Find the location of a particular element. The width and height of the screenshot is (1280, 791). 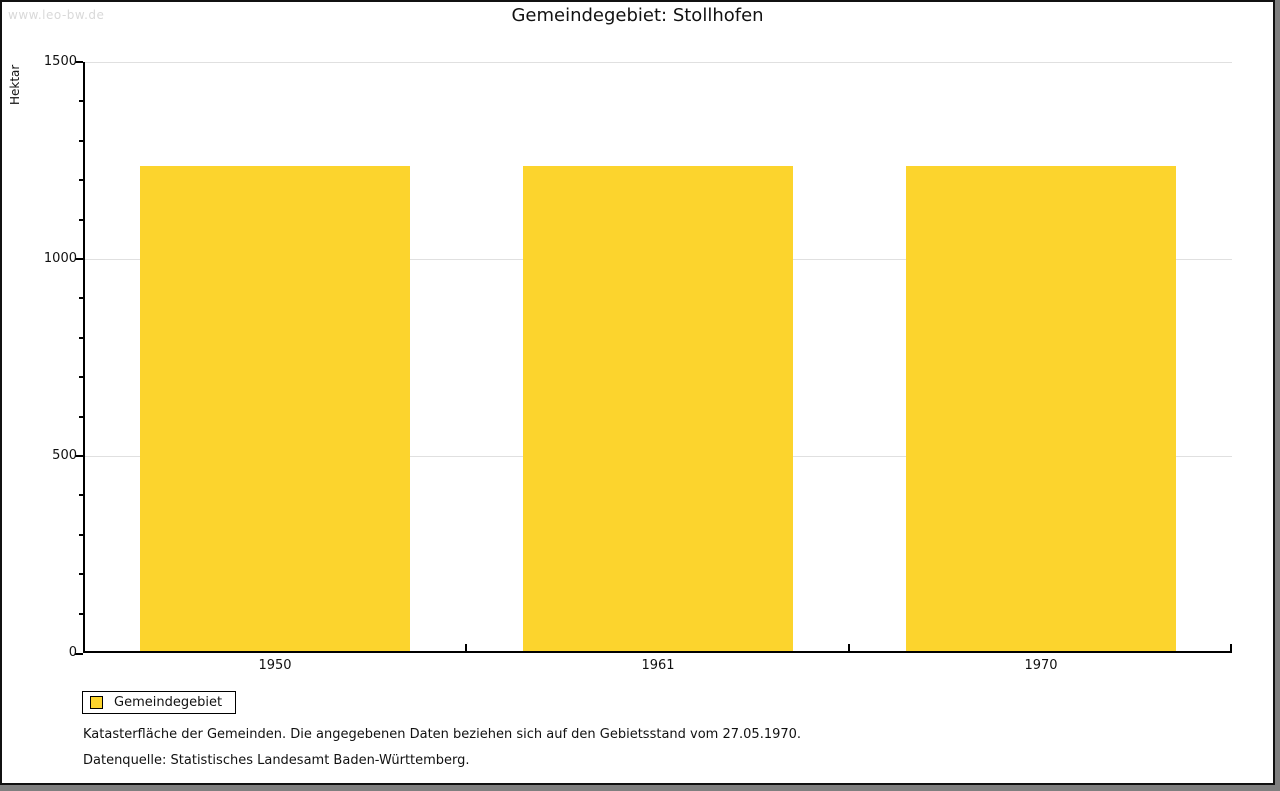

x-axis-label-1961: 1961 is located at coordinates (658, 665).